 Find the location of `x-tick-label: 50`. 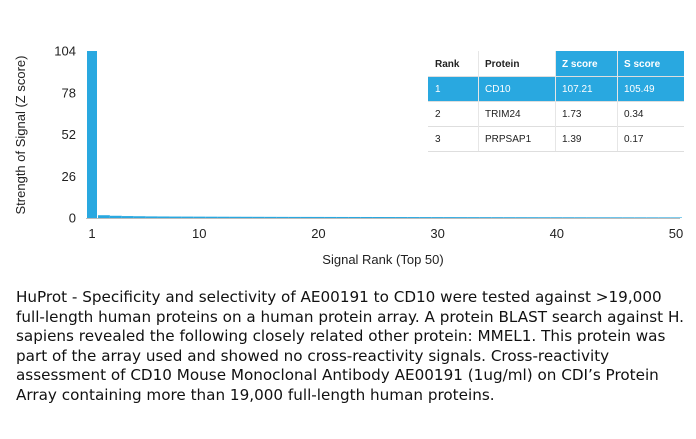

x-tick-label: 50 is located at coordinates (676, 233).